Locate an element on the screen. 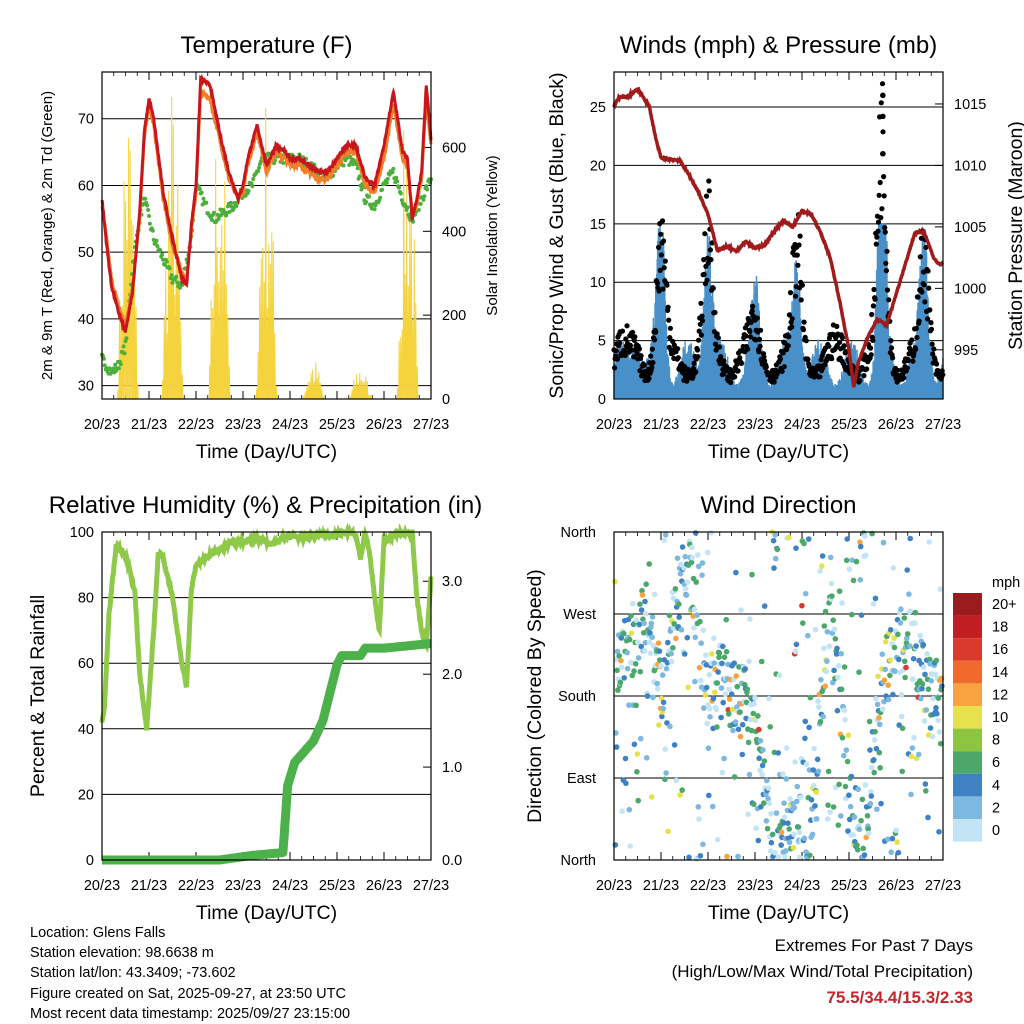  y-axis-right-label: Station Pressure (Maroon) is located at coordinates (1014, 235).